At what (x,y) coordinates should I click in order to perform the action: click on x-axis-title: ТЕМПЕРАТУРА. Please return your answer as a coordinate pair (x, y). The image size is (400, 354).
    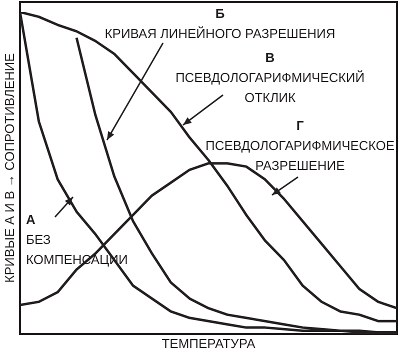
    Looking at the image, I should click on (208, 344).